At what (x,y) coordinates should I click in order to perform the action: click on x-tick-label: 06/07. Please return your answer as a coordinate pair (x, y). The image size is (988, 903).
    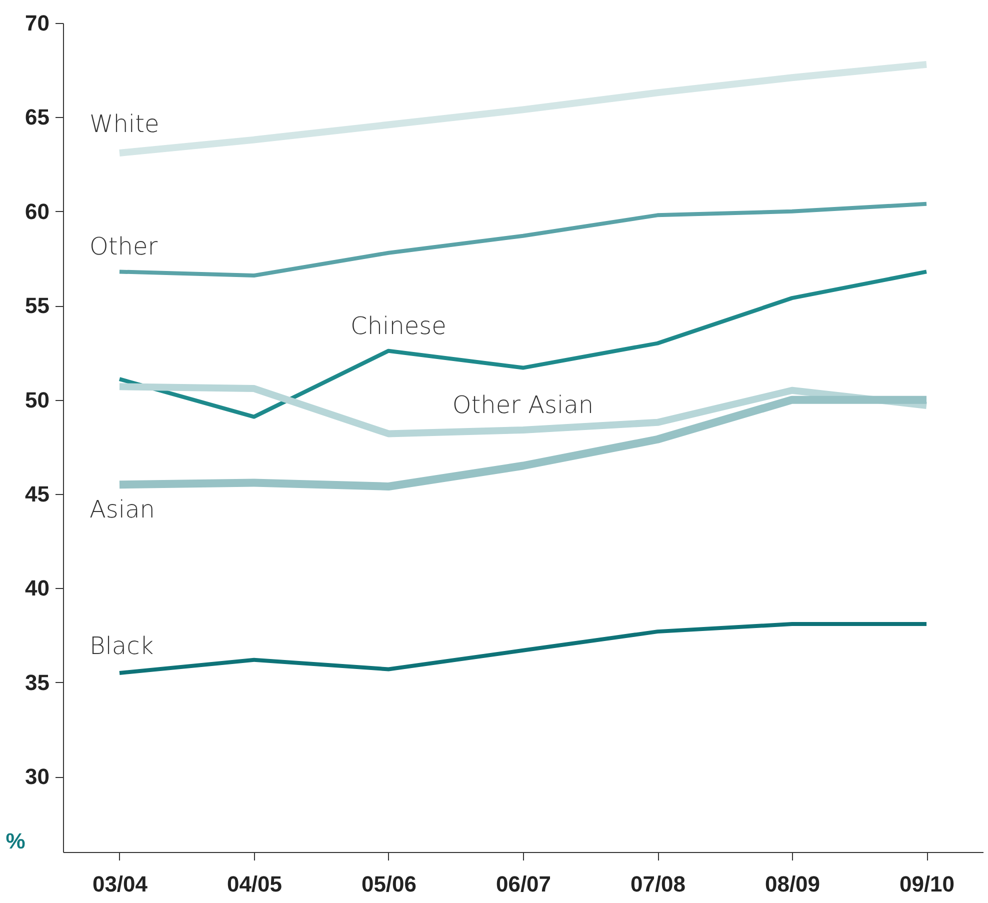
    Looking at the image, I should click on (524, 884).